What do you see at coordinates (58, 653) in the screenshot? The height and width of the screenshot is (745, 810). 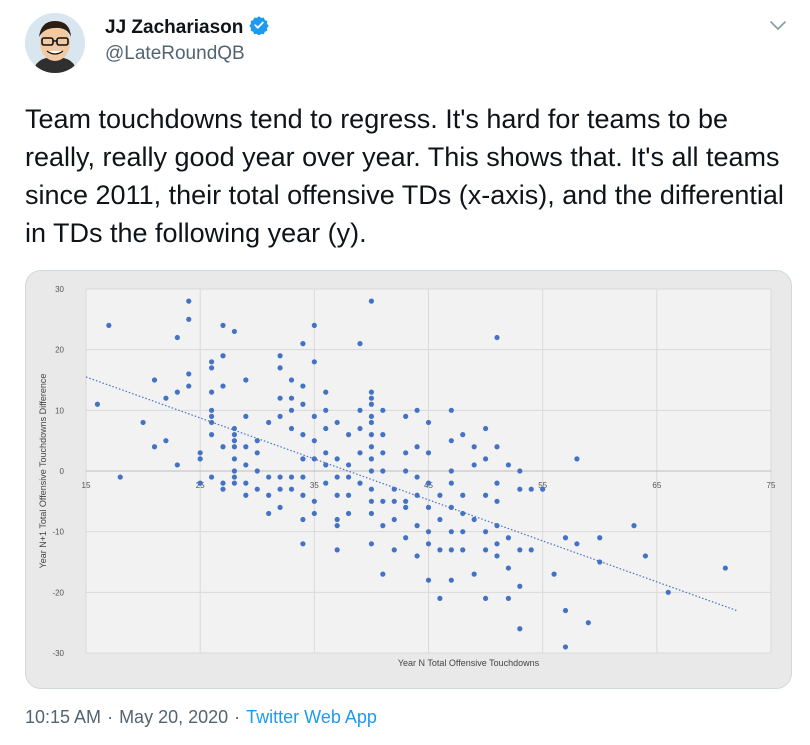 I see `y-tick-label: -30` at bounding box center [58, 653].